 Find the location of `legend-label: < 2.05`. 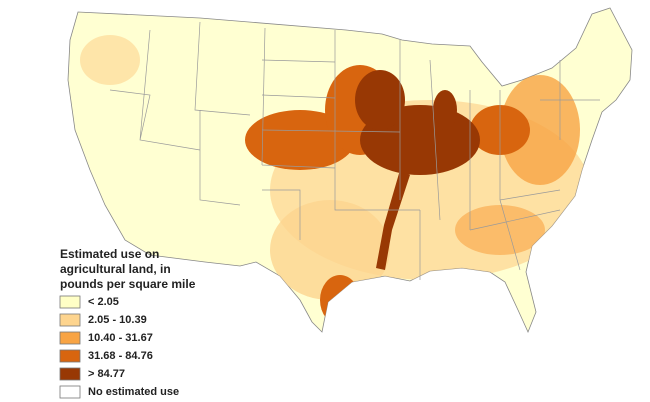

legend-label: < 2.05 is located at coordinates (103, 302).